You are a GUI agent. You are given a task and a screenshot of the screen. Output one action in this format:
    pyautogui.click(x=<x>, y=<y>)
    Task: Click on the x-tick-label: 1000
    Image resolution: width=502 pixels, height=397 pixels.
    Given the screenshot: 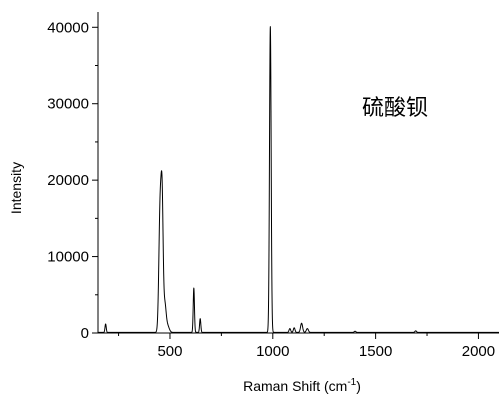 What is the action you would take?
    pyautogui.click(x=272, y=351)
    